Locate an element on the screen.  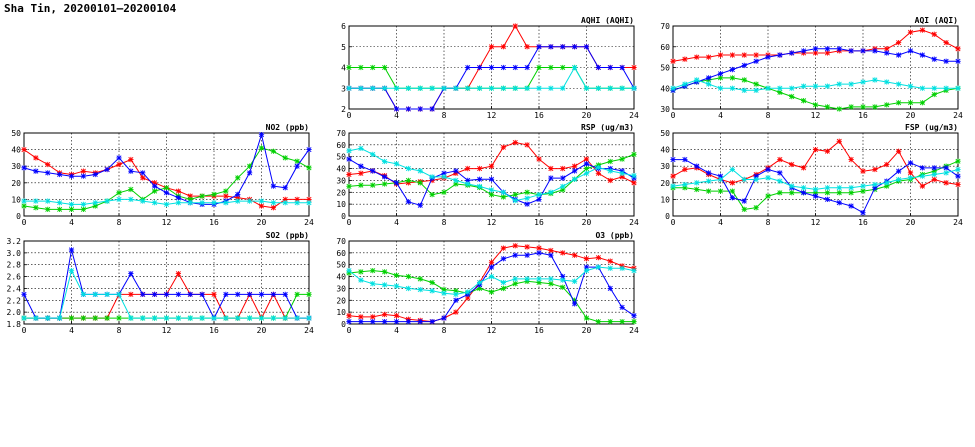
chart-title: RSP (ug/m3) is located at coordinates (607, 127).